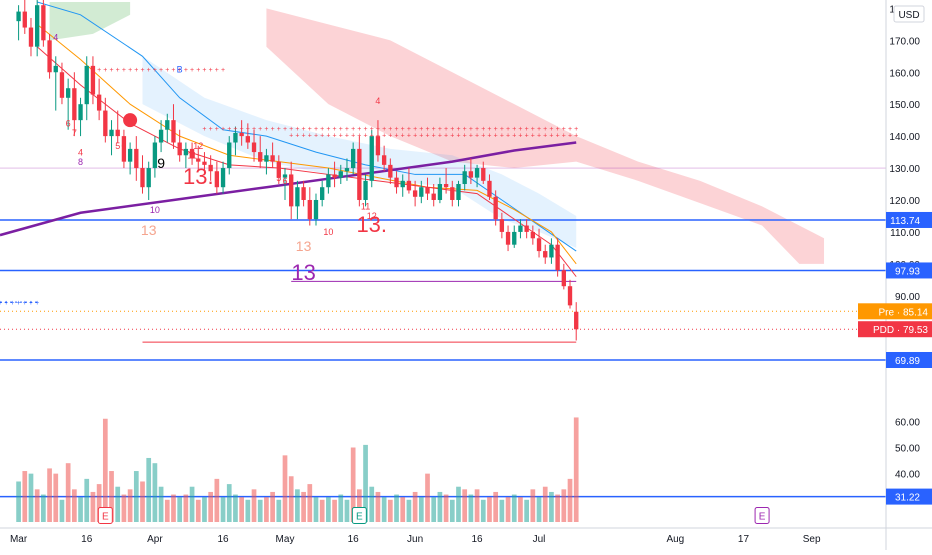  What do you see at coordinates (409, 136) in the screenshot?
I see `cross-marker-2-63: +` at bounding box center [409, 136].